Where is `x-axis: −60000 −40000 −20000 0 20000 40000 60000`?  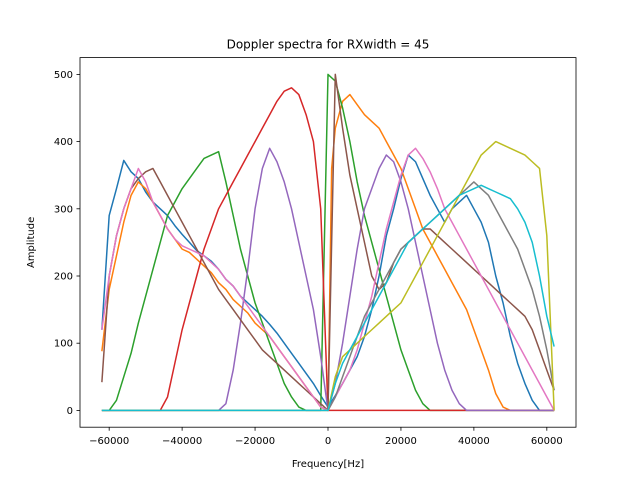
x-axis: −60000 −40000 −20000 0 20000 40000 60000 is located at coordinates (326, 437).